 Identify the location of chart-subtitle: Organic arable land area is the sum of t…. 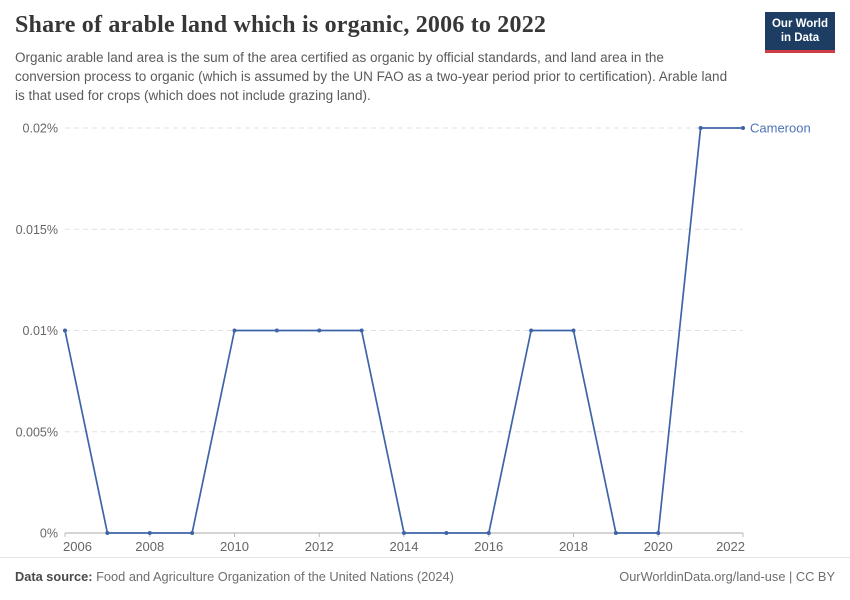
(371, 77).